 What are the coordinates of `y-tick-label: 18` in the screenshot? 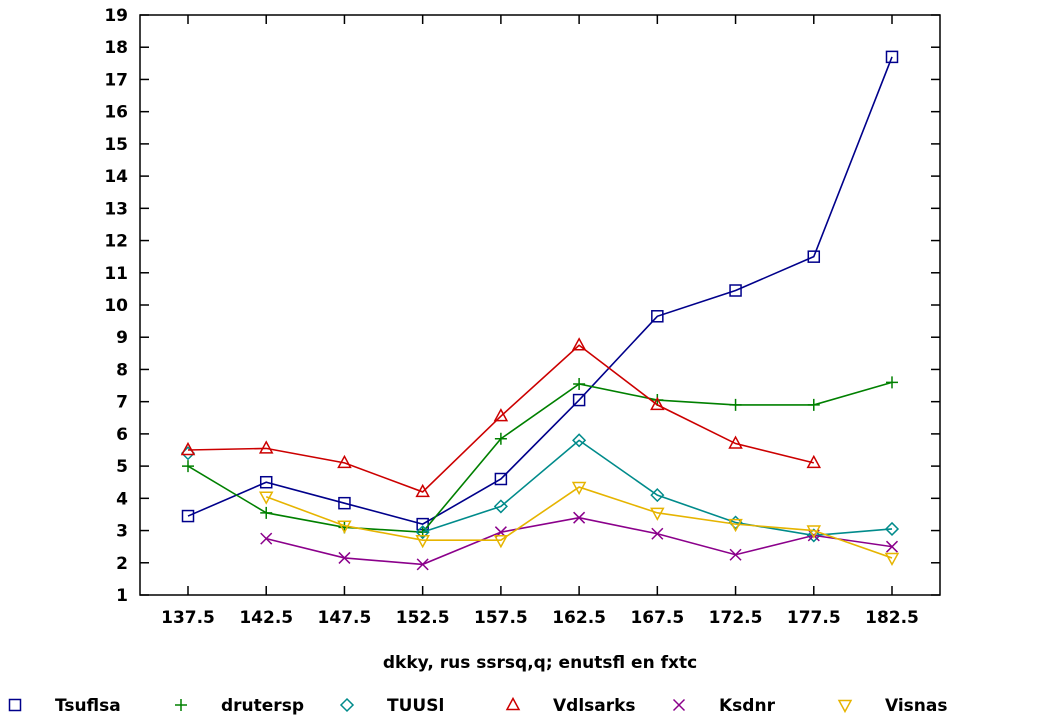 It's located at (116, 48).